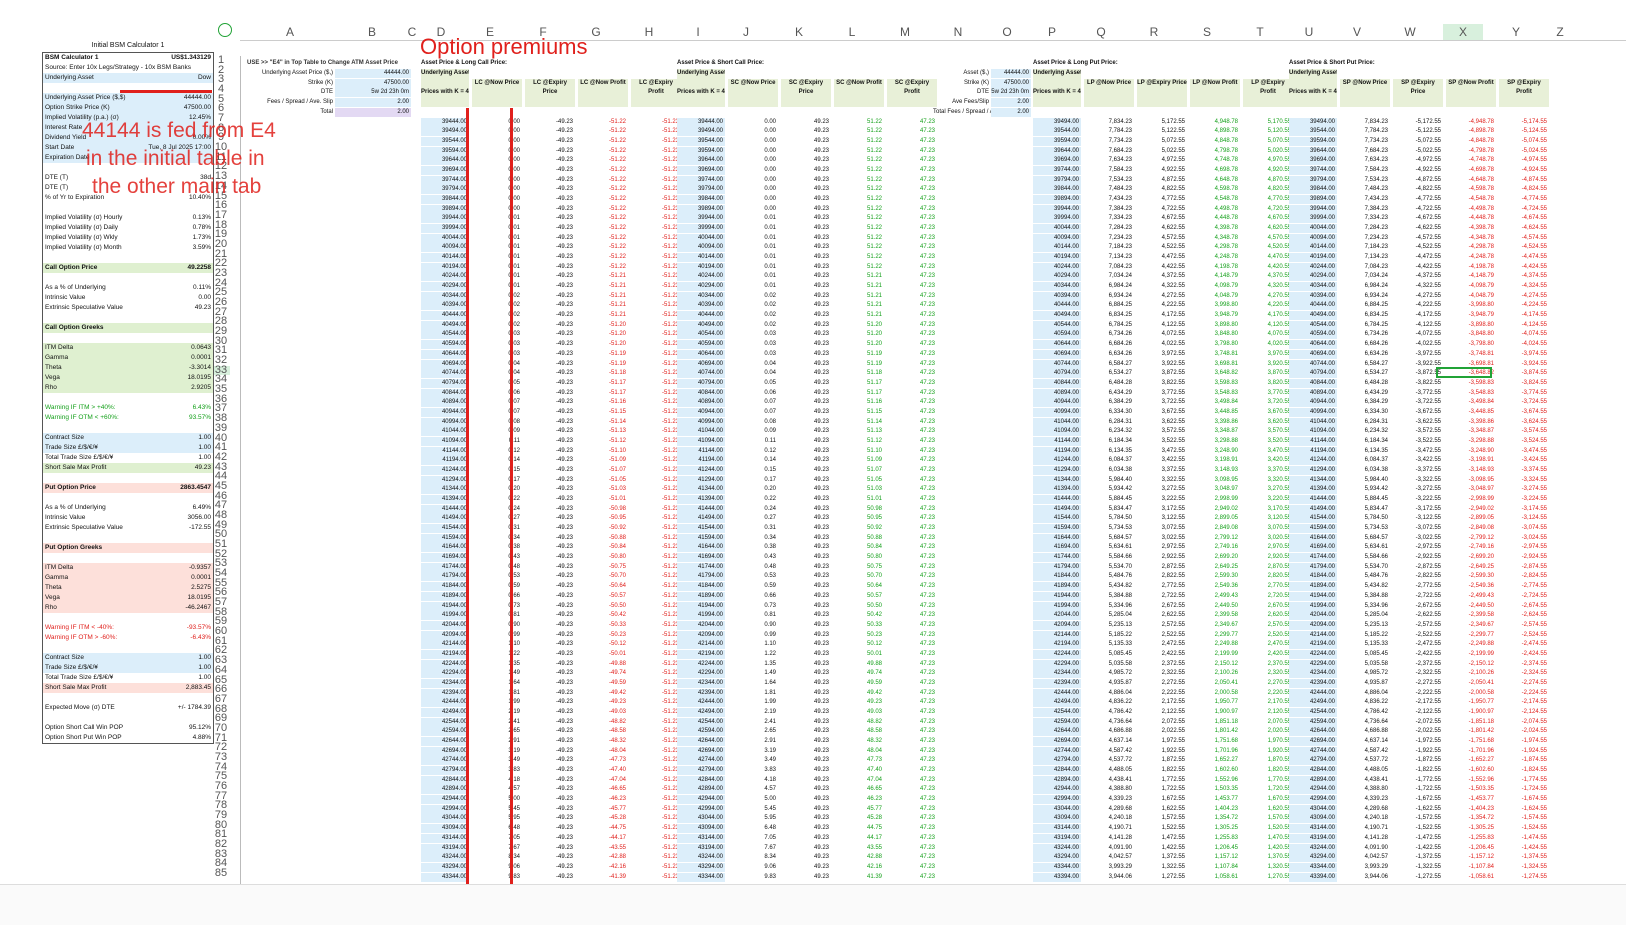  Describe the element at coordinates (701, 412) in the screenshot. I see `sc-underlying-price: 40944.00` at that location.